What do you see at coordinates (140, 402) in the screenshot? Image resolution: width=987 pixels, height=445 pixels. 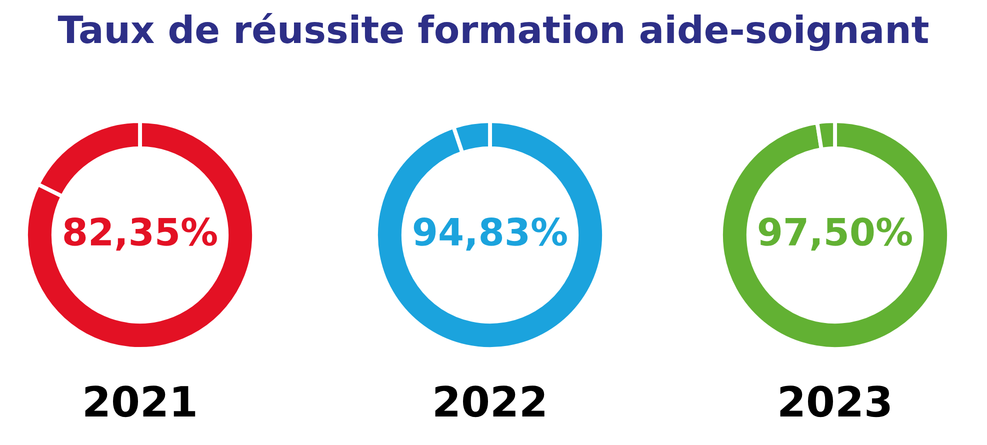 I see `text: 2021` at bounding box center [140, 402].